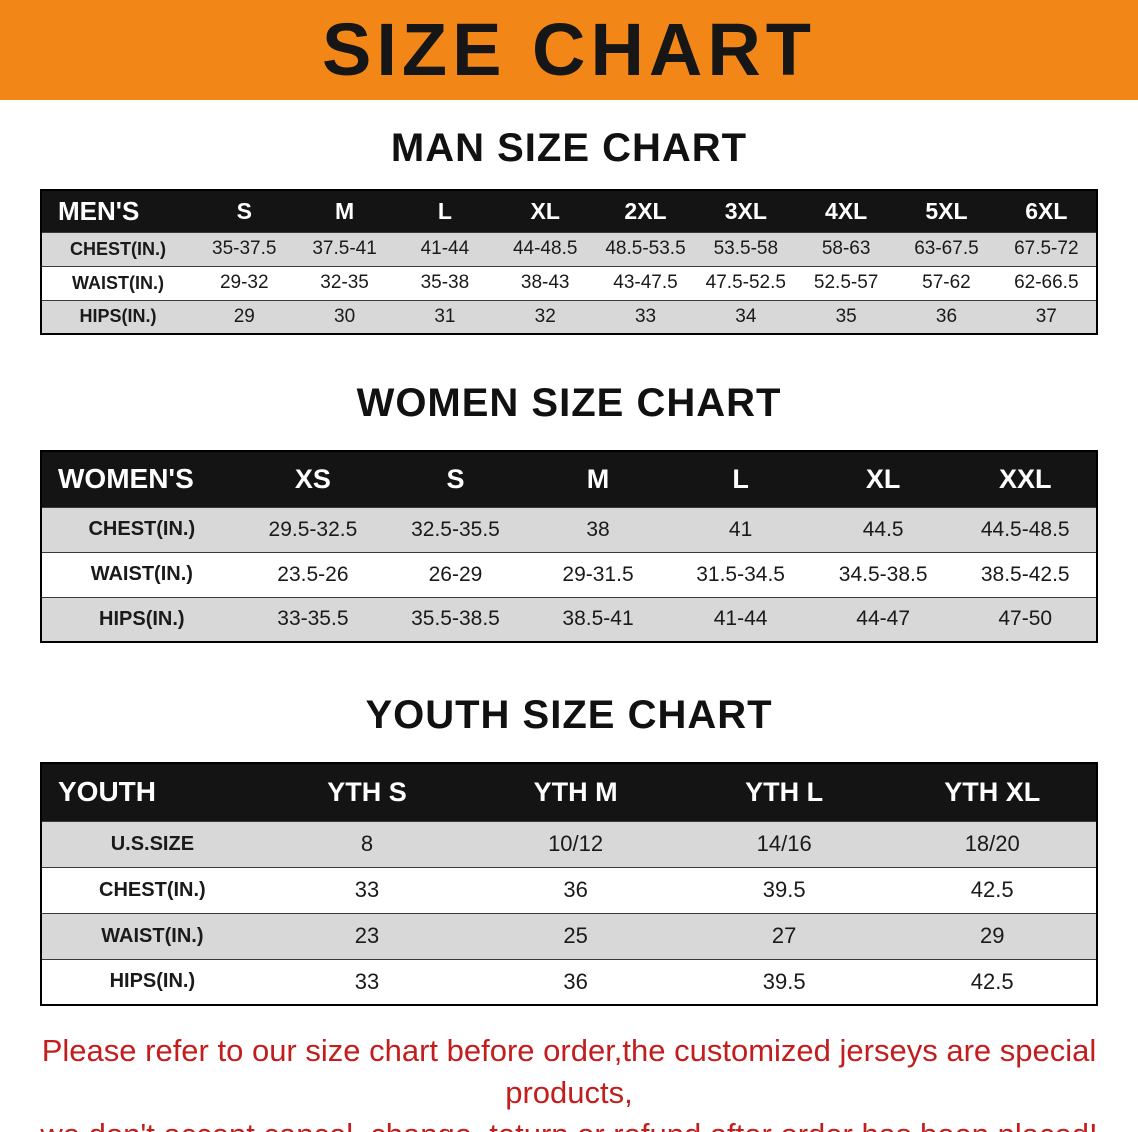  I want to click on size-value: 42.5, so click(992, 981).